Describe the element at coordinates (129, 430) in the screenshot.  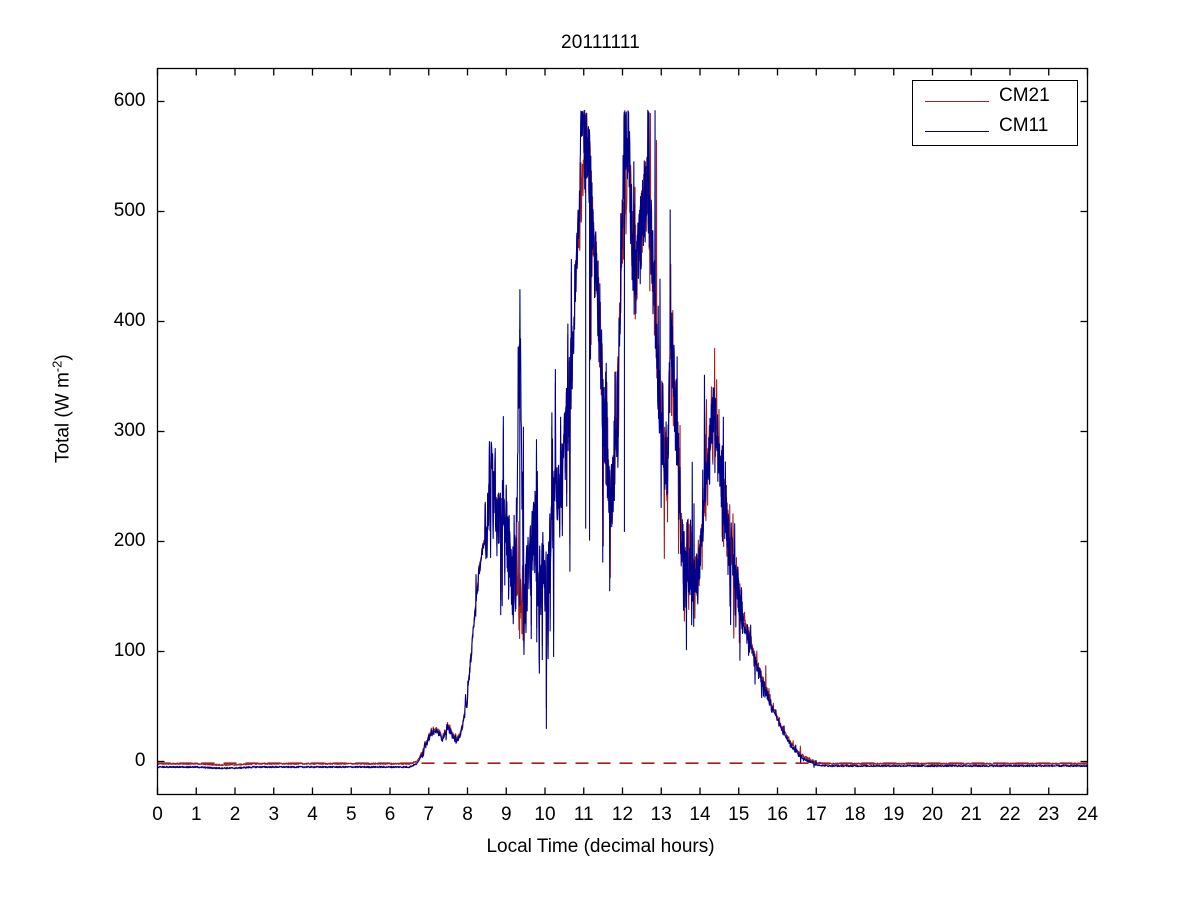
I see `y-tick-label: 300` at that location.